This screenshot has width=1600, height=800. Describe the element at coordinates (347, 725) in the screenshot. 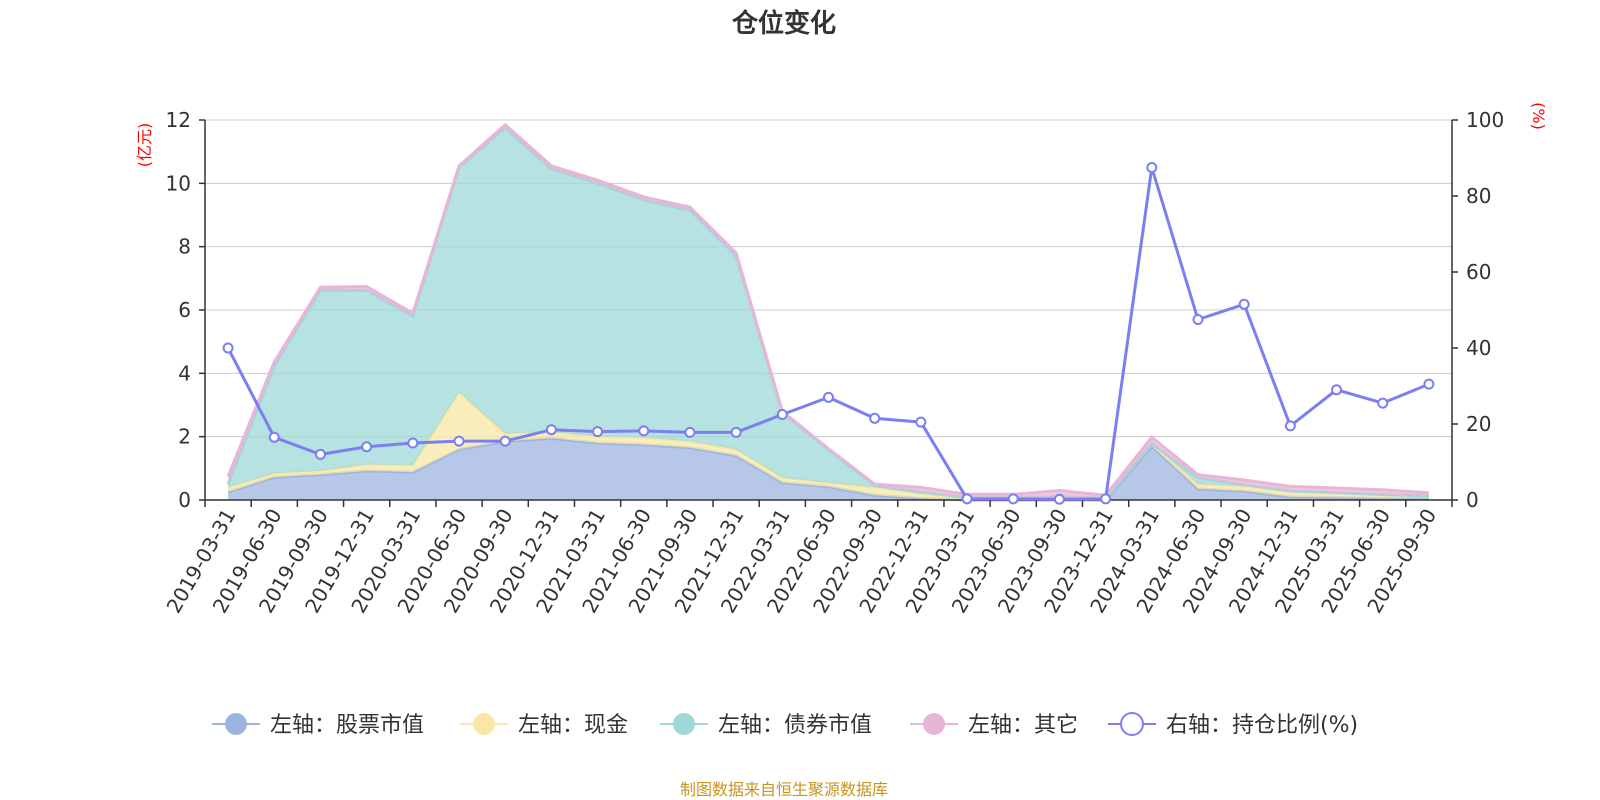

I see `legend-label-1: 左轴：股票市值` at that location.